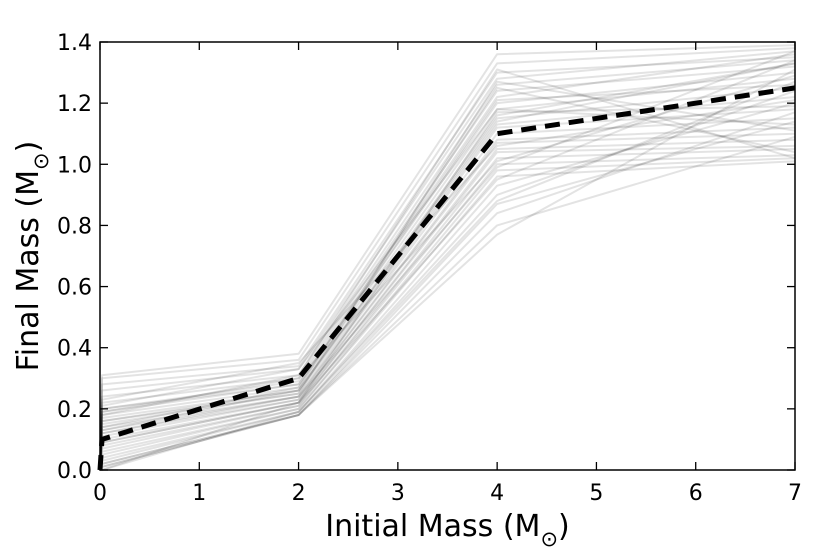 The height and width of the screenshot is (554, 830). Describe the element at coordinates (199, 493) in the screenshot. I see `x-tick-label: 1` at that location.